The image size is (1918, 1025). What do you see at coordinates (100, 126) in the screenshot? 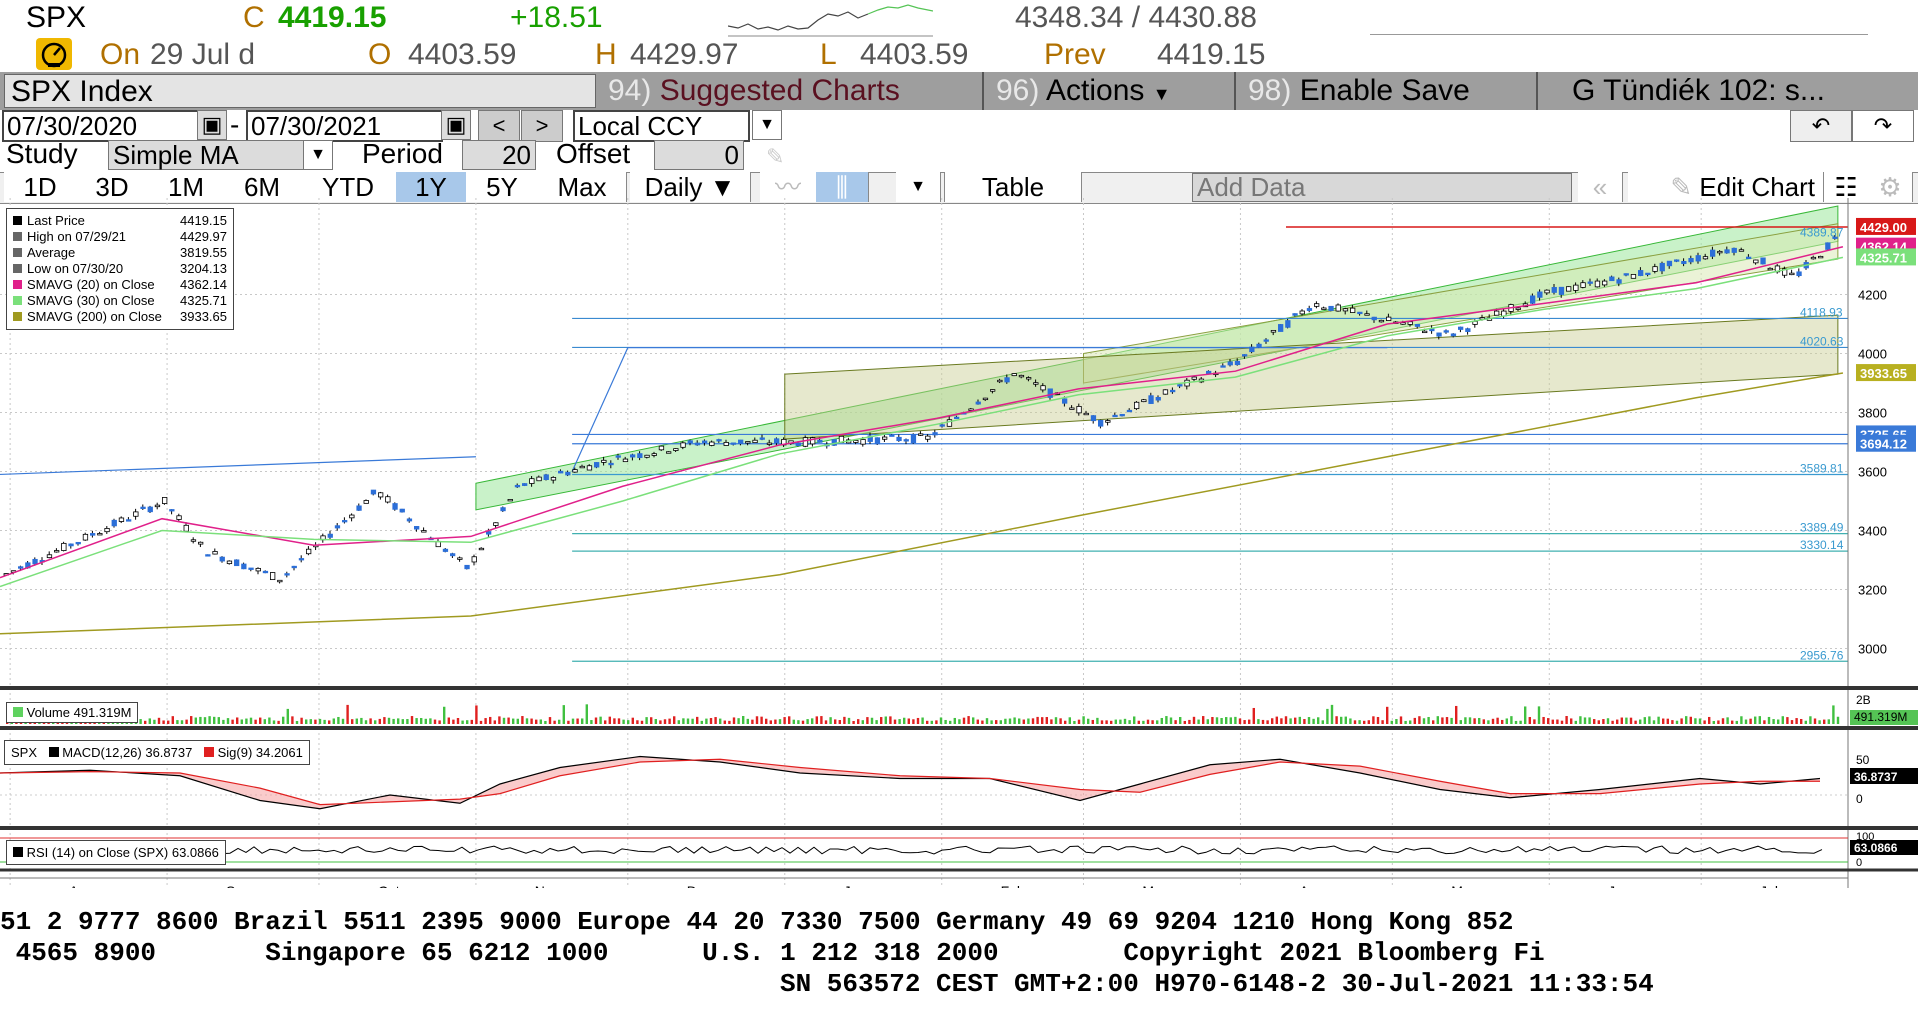
I see `start-date-input: 07/30/2020` at bounding box center [100, 126].